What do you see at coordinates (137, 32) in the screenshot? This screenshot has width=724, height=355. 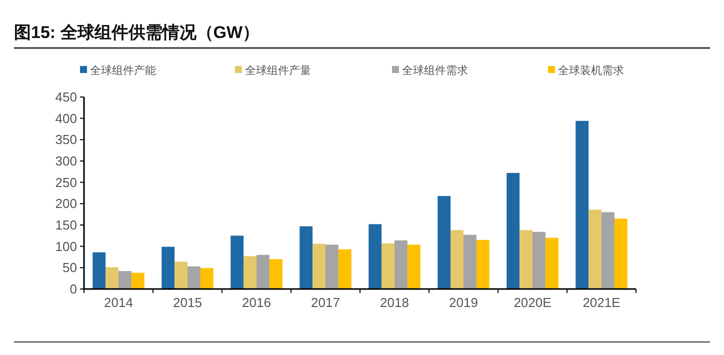 I see `chart-title: 图15: 全球组件供需情况（GW）` at bounding box center [137, 32].